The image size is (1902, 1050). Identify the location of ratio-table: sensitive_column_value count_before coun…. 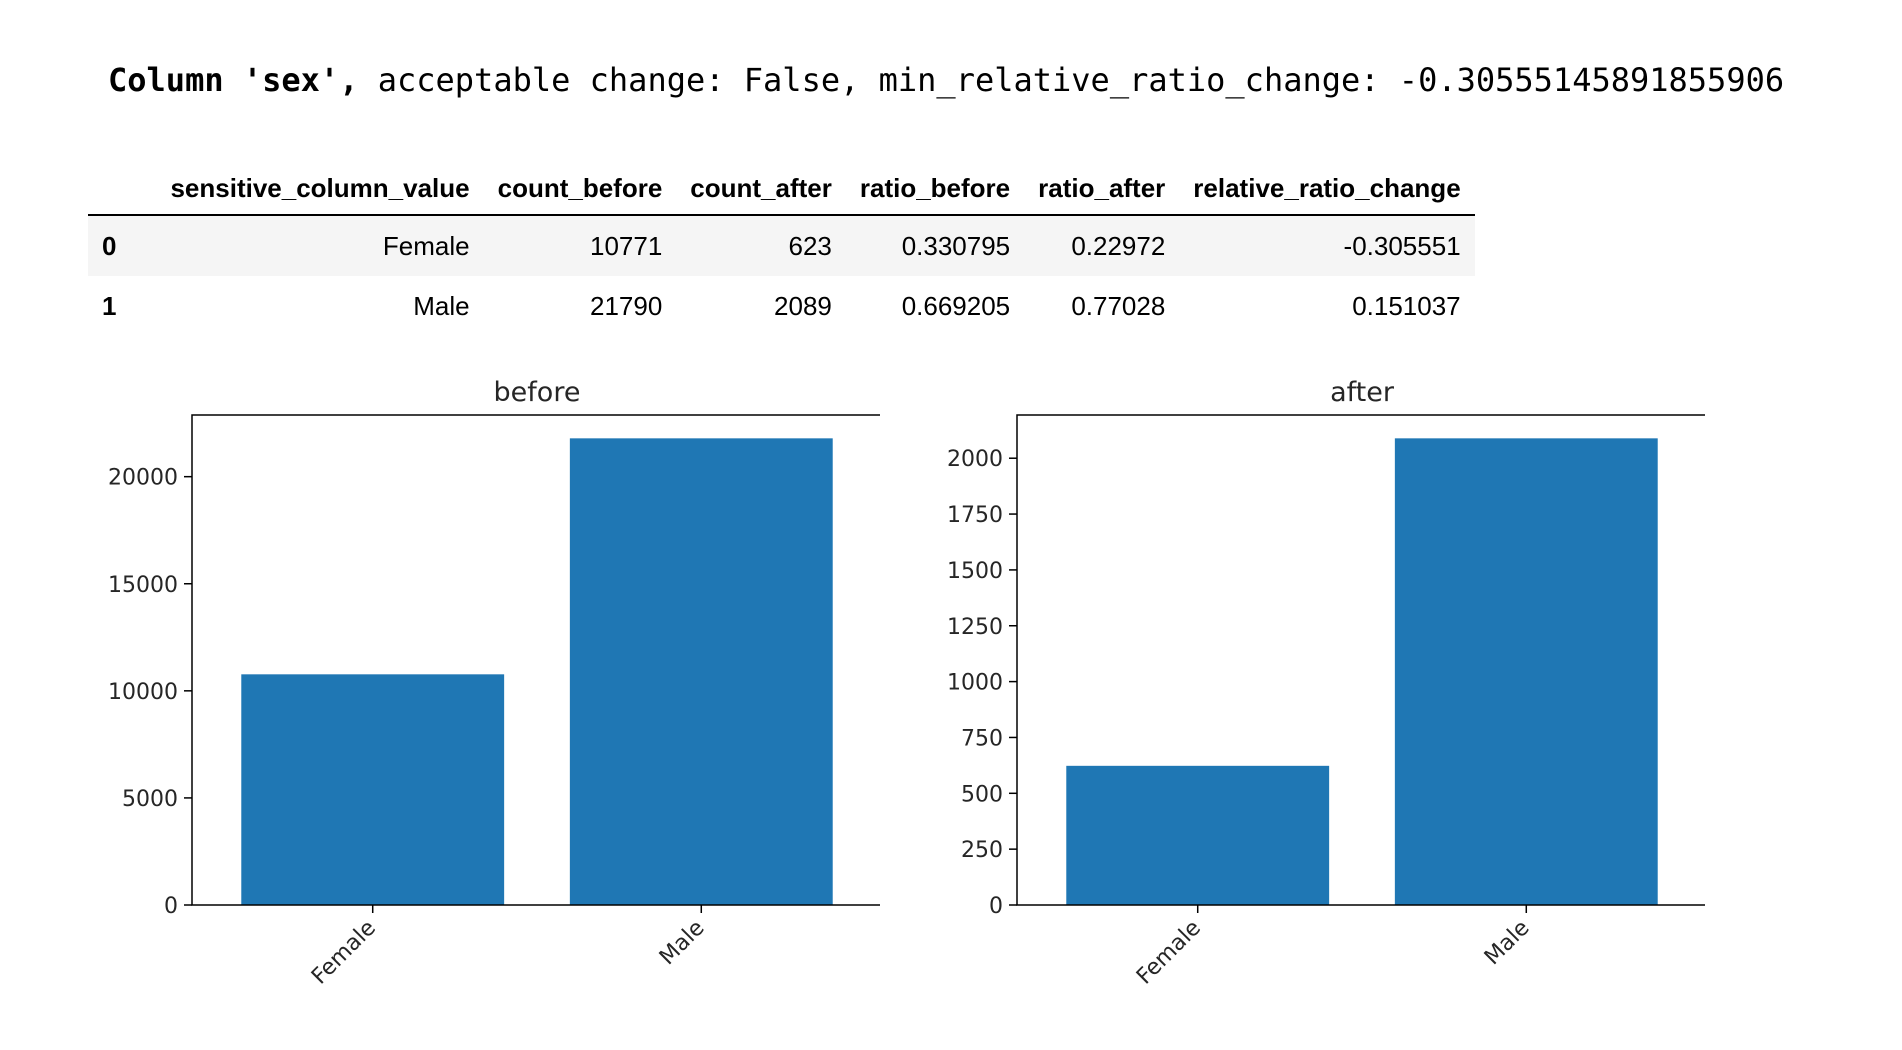
(781, 249).